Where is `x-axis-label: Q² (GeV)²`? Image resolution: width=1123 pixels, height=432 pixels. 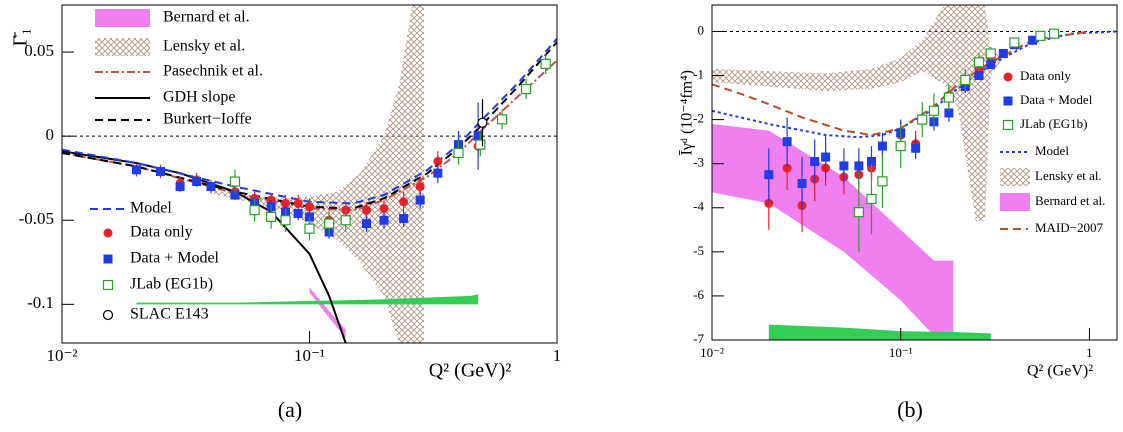
x-axis-label: Q² (GeV)² is located at coordinates (470, 371).